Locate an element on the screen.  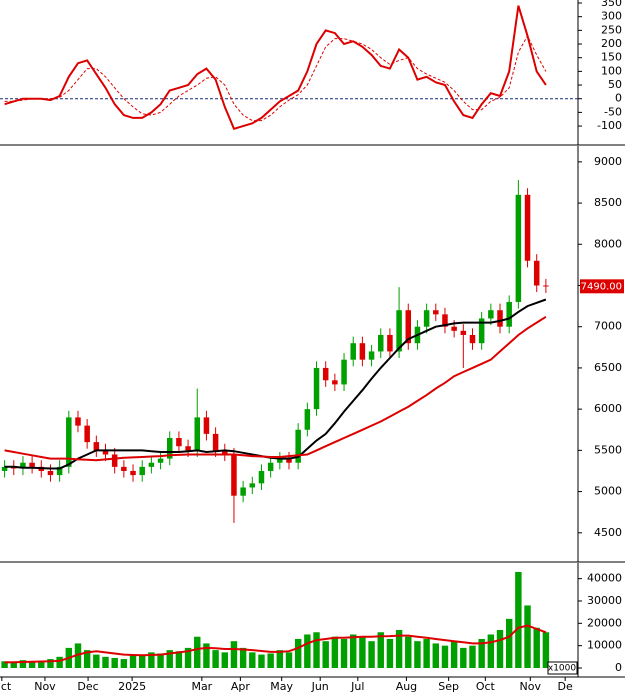
y-tick-label: 6500 is located at coordinates (608, 367).